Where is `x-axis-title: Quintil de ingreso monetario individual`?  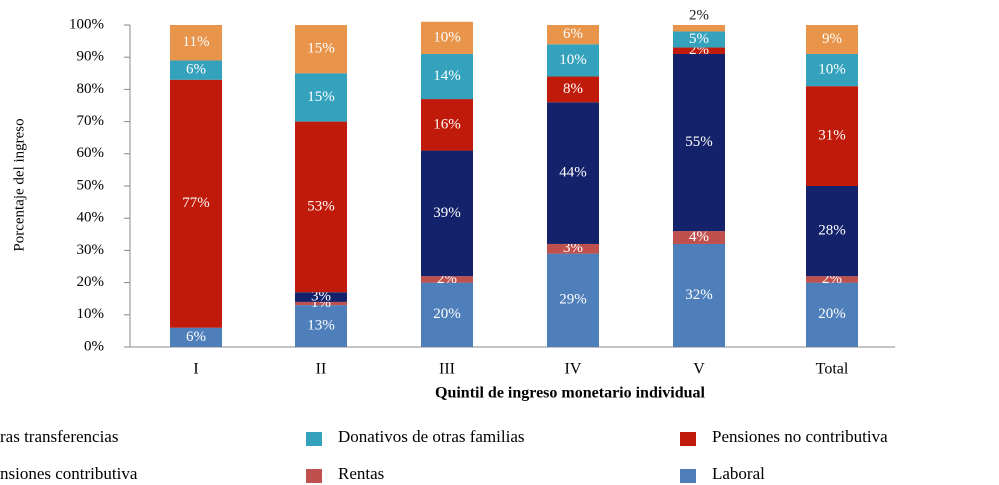
x-axis-title: Quintil de ingreso monetario individual is located at coordinates (570, 393).